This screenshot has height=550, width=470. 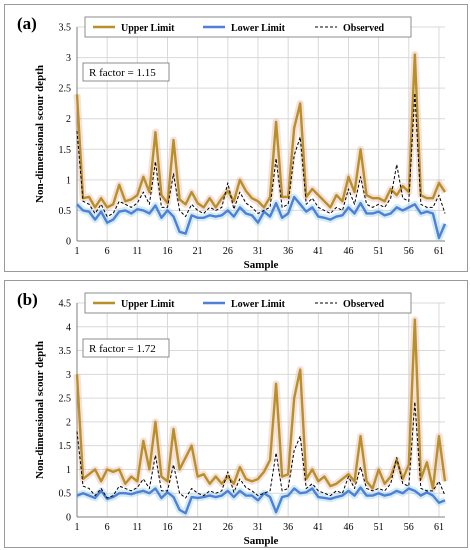 What do you see at coordinates (379, 527) in the screenshot?
I see `chart-b-x-tick-label: 51` at bounding box center [379, 527].